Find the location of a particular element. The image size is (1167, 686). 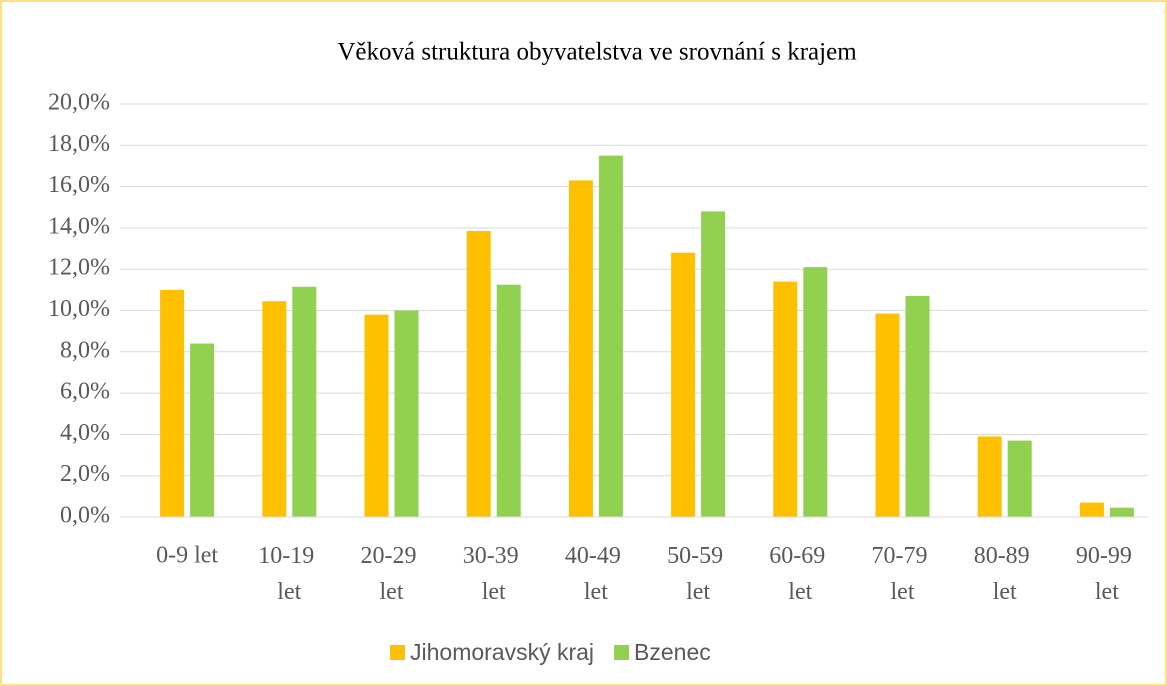

y-tick-label: 10,0% is located at coordinates (79, 309).